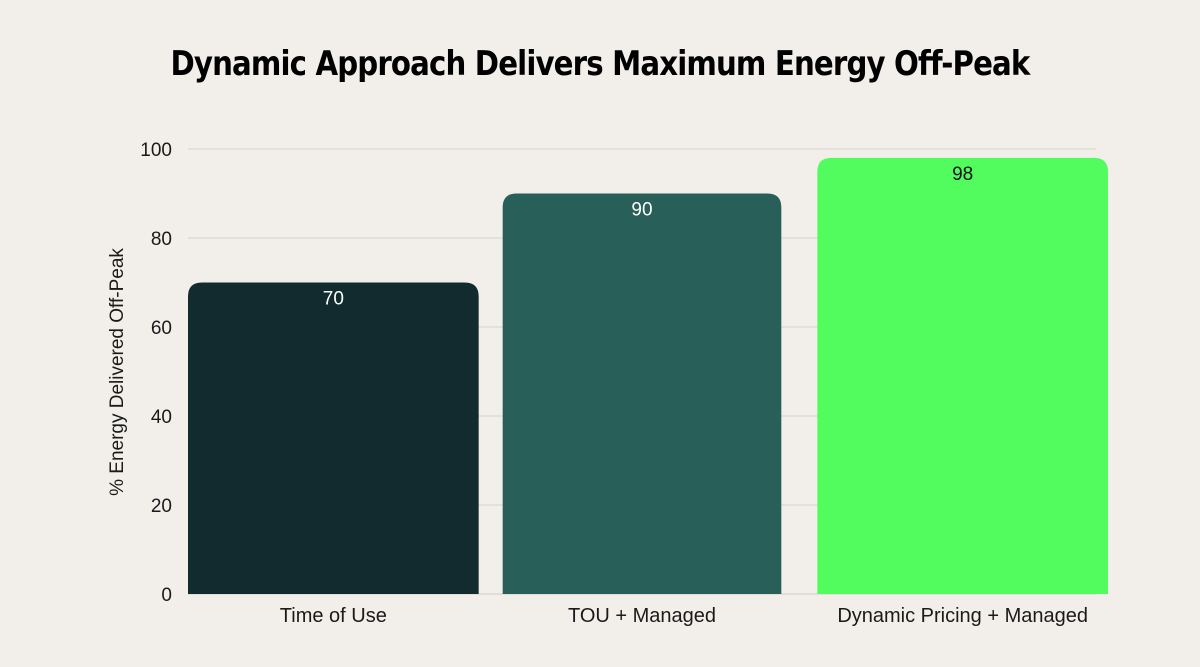 The width and height of the screenshot is (1200, 667). I want to click on x-tick-label-0: Time of Use, so click(333, 616).